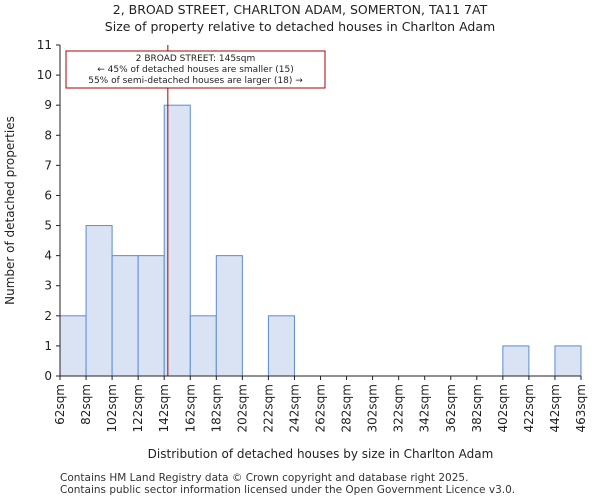 The height and width of the screenshot is (500, 600). I want to click on x-tick-label: 442sqm, so click(555, 408).